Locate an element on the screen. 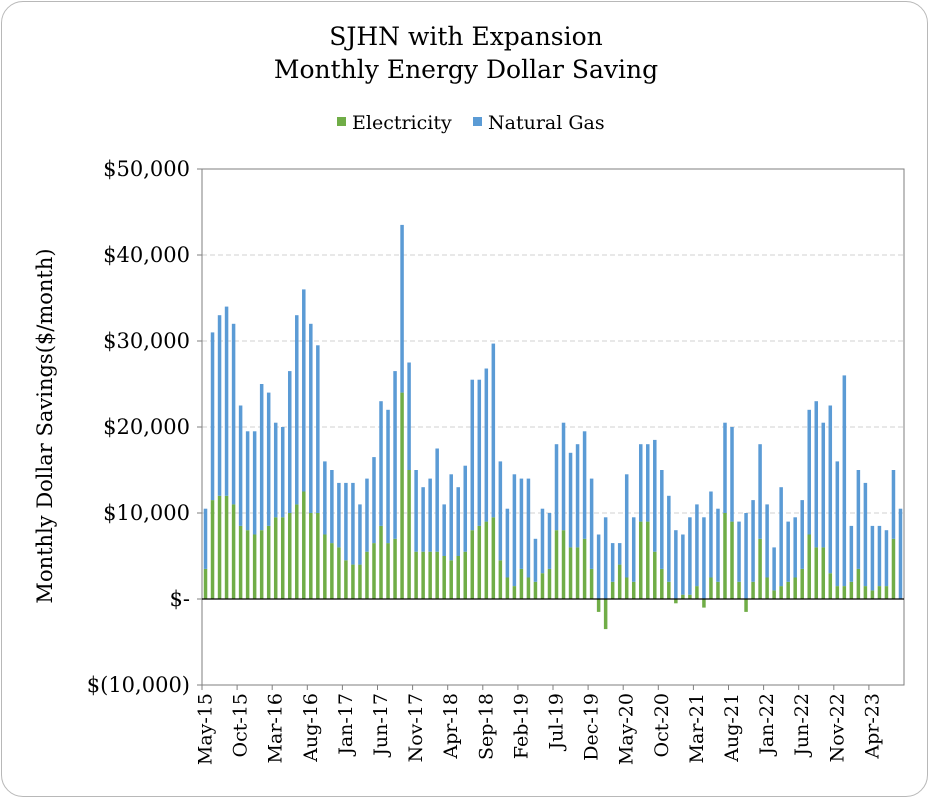 This screenshot has width=931, height=800. x-tick-label: Mar-21 is located at coordinates (697, 728).